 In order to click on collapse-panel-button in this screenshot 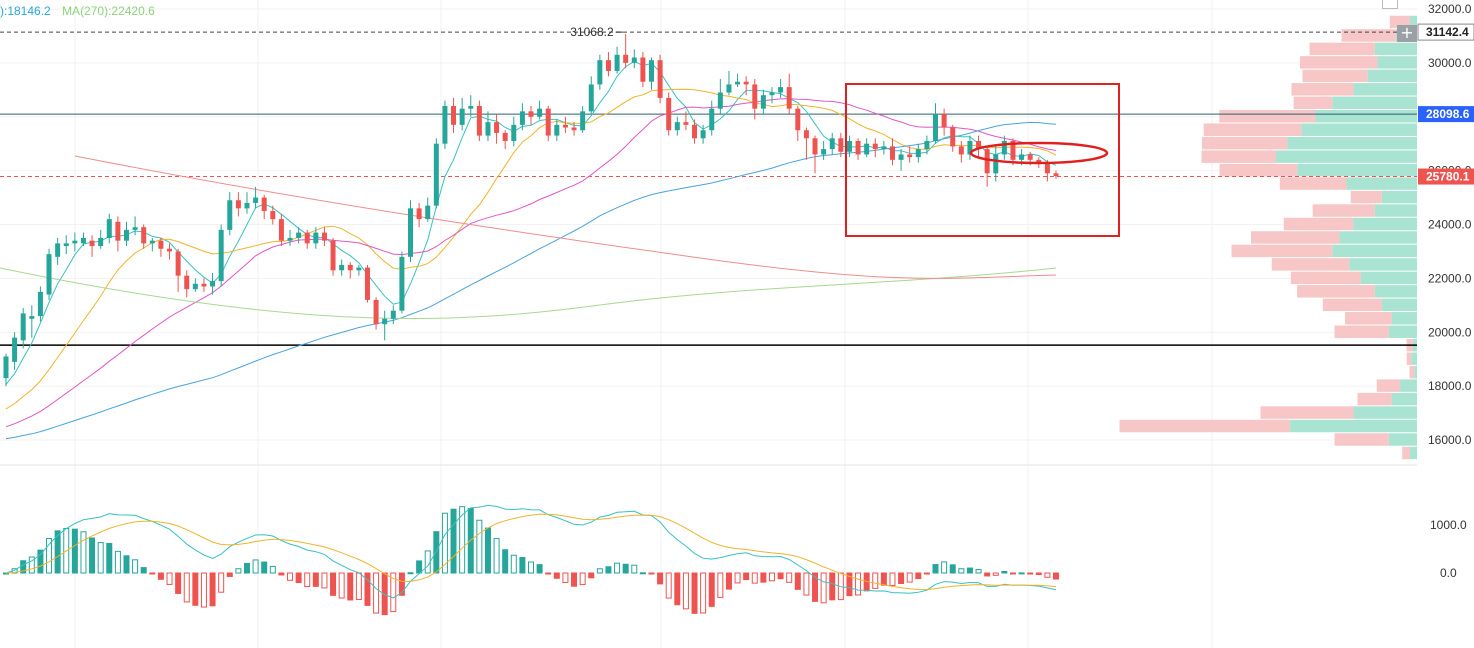, I will do `click(1390, 4)`.